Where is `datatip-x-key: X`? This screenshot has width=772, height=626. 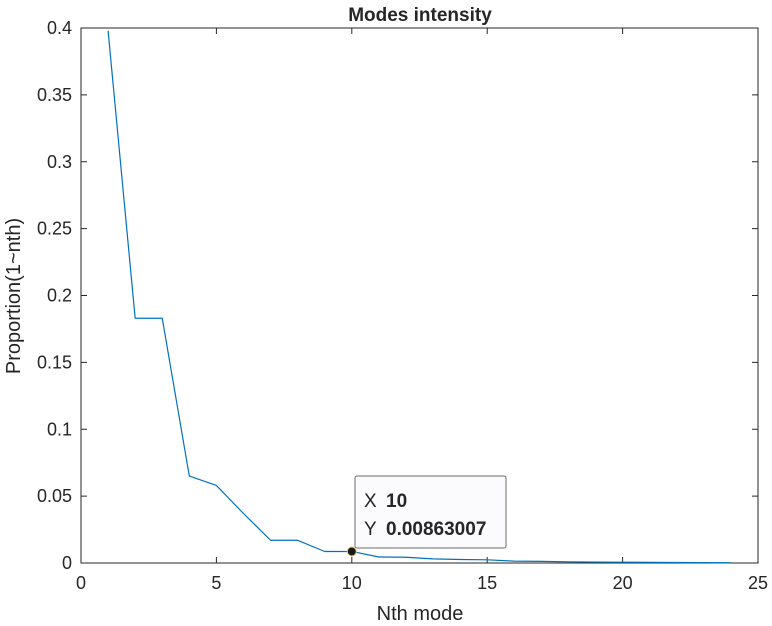
datatip-x-key: X is located at coordinates (370, 501).